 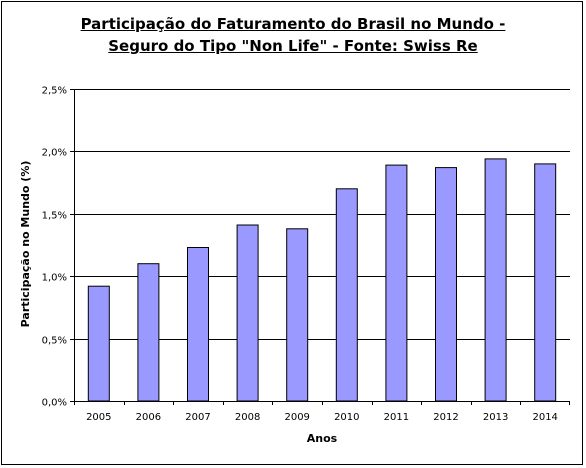 I want to click on x-tick-label: 2007, so click(x=197, y=417).